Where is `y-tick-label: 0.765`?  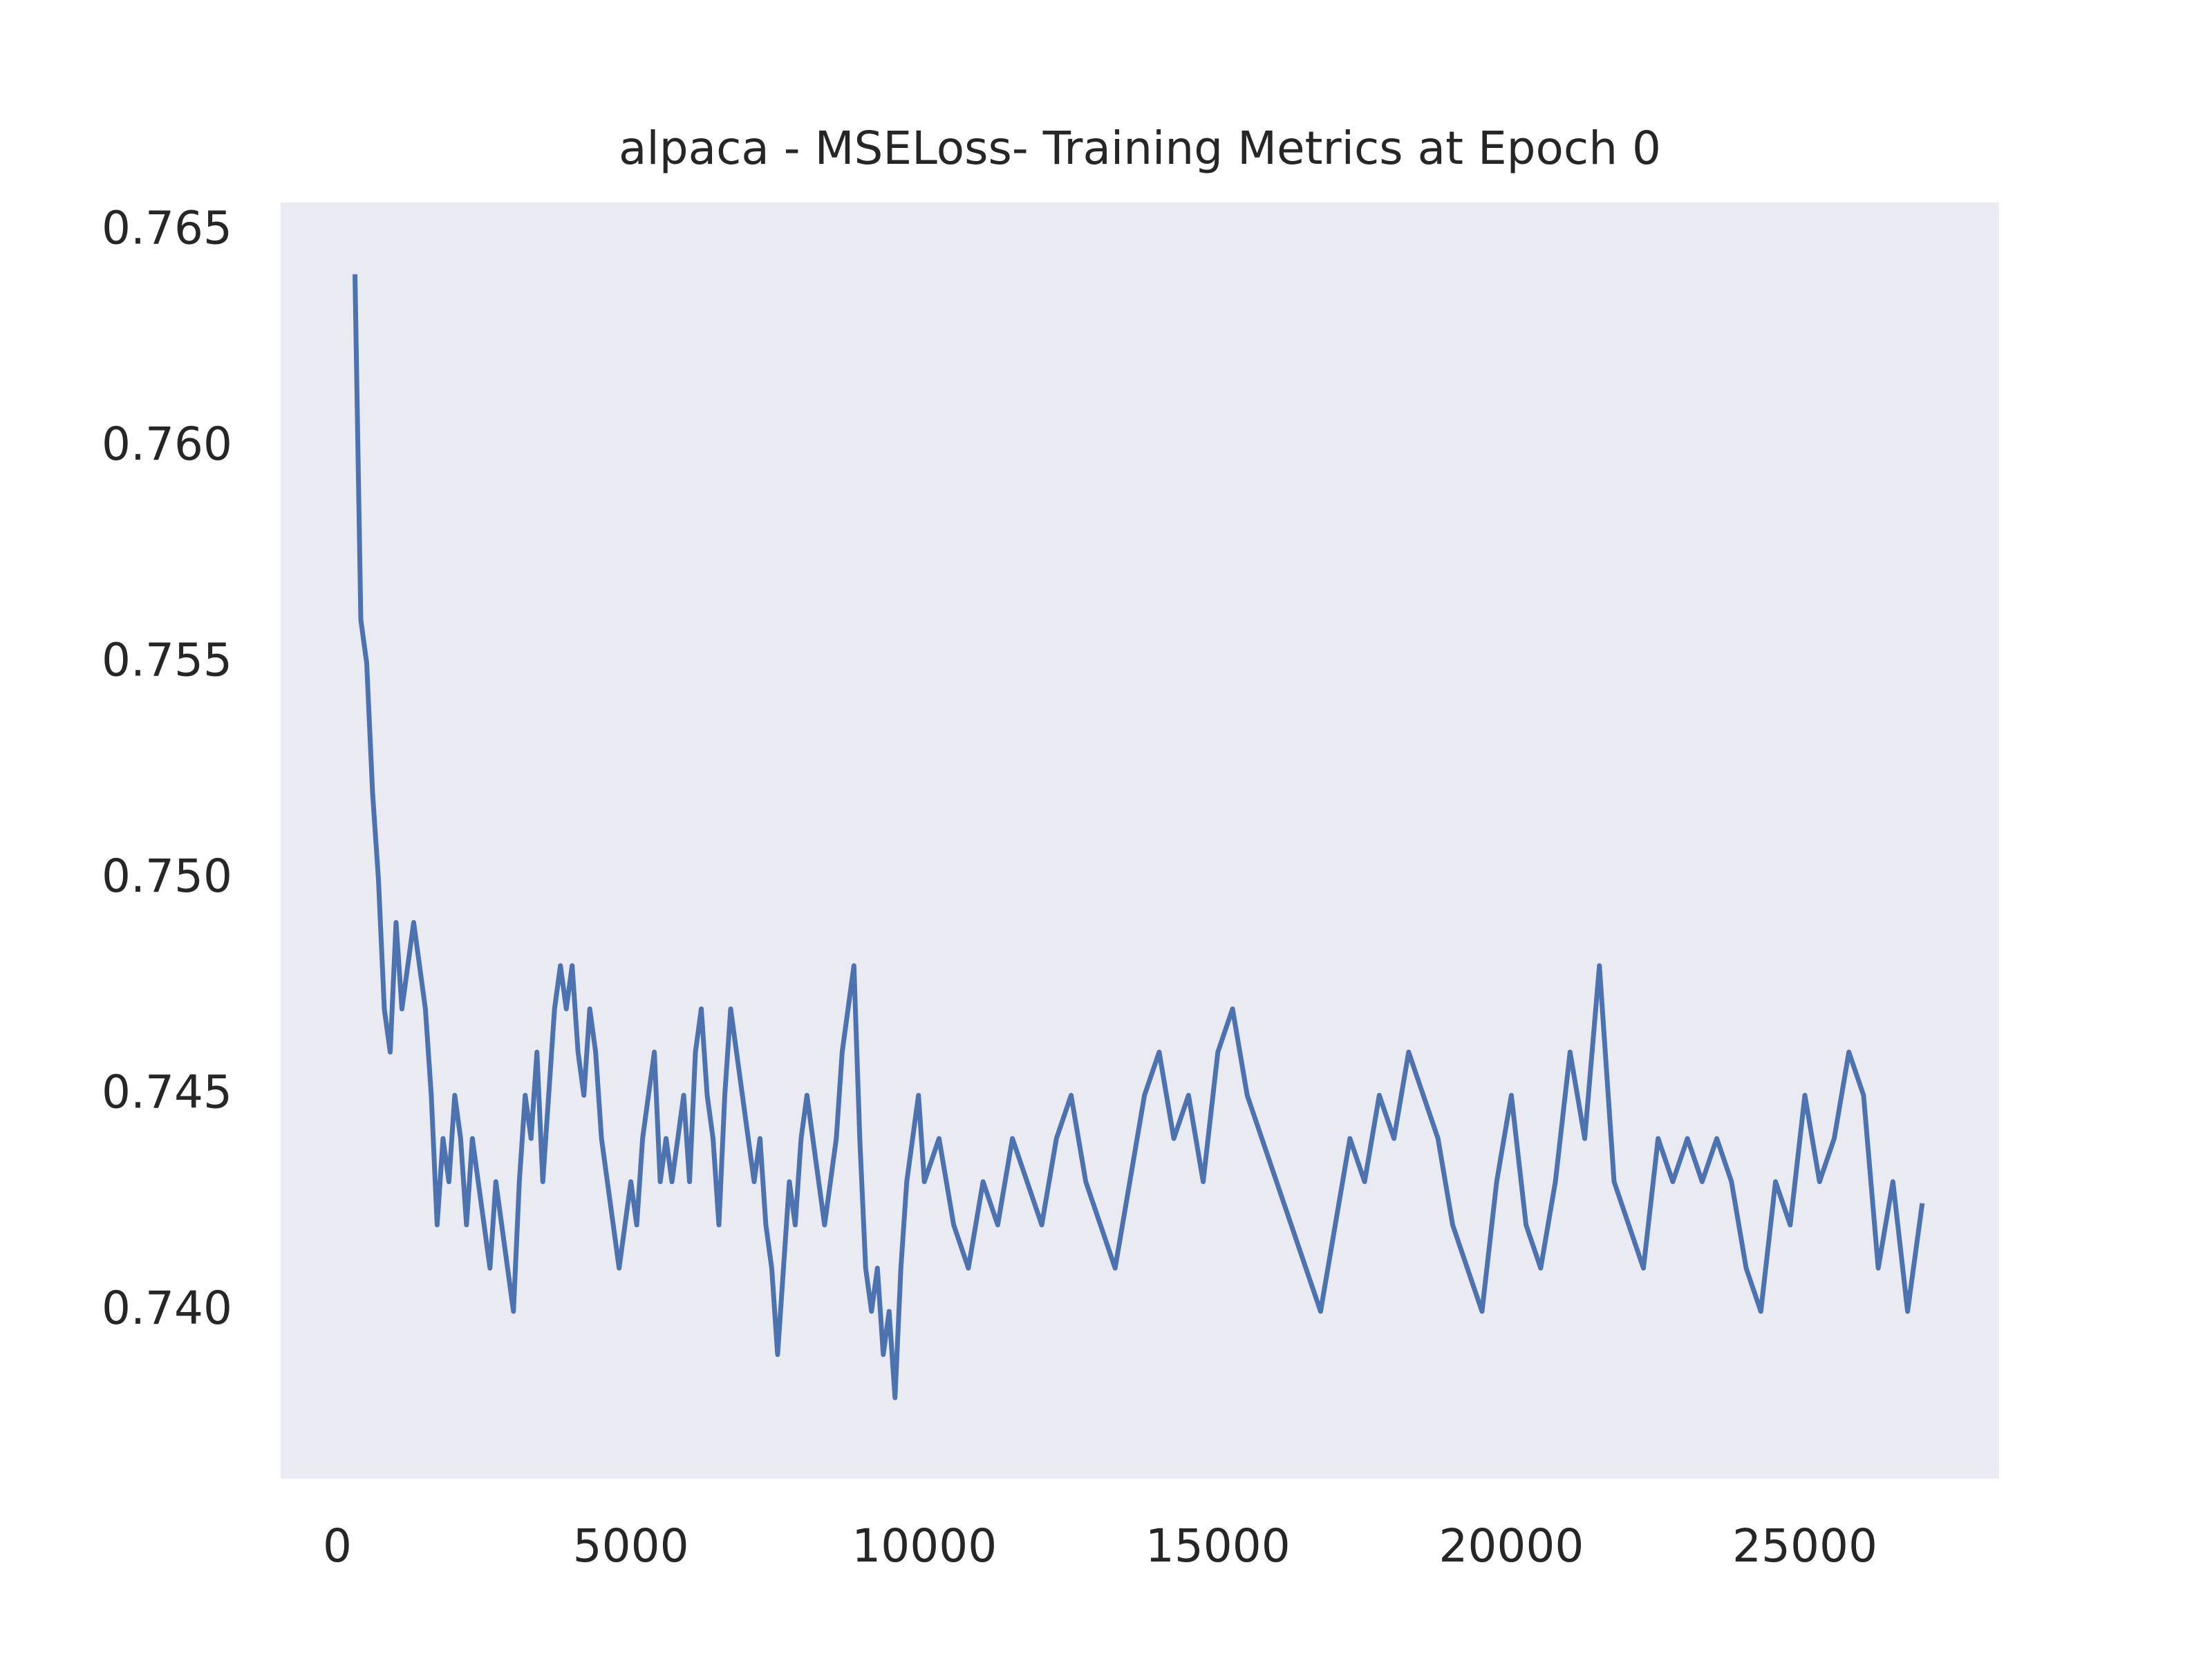
y-tick-label: 0.765 is located at coordinates (167, 228).